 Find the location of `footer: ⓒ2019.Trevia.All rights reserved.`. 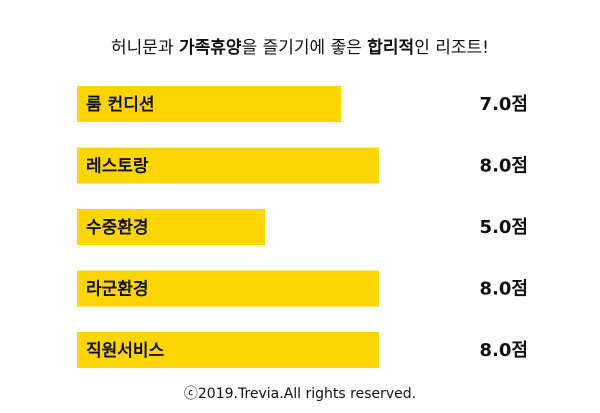

footer: ⓒ2019.Trevia.All rights reserved. is located at coordinates (300, 394).